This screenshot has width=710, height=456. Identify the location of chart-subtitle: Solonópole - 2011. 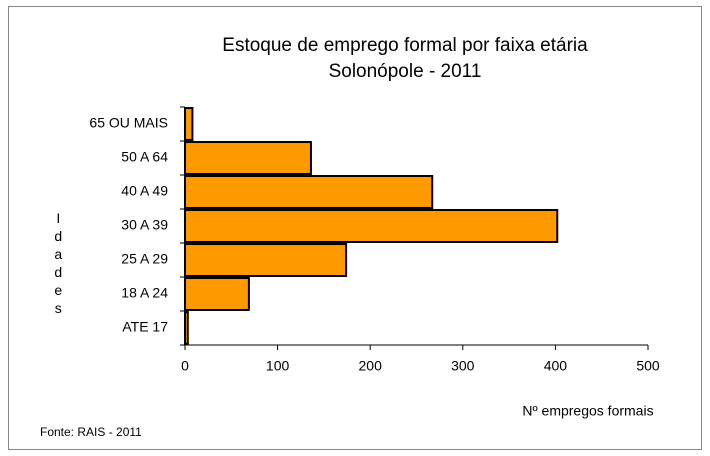
(405, 71).